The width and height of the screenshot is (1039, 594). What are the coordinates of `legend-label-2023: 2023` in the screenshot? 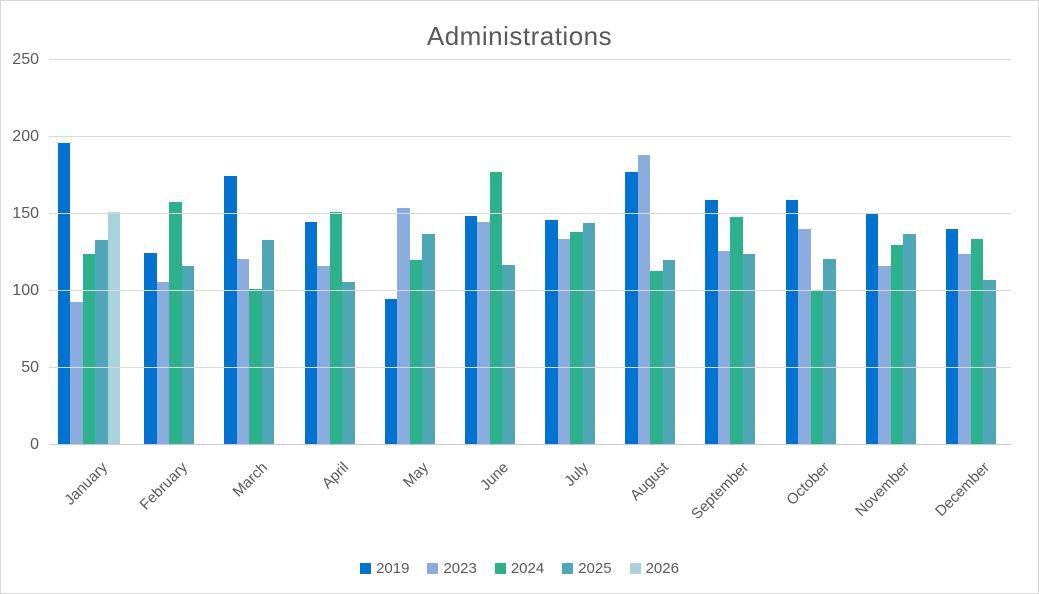 It's located at (460, 568).